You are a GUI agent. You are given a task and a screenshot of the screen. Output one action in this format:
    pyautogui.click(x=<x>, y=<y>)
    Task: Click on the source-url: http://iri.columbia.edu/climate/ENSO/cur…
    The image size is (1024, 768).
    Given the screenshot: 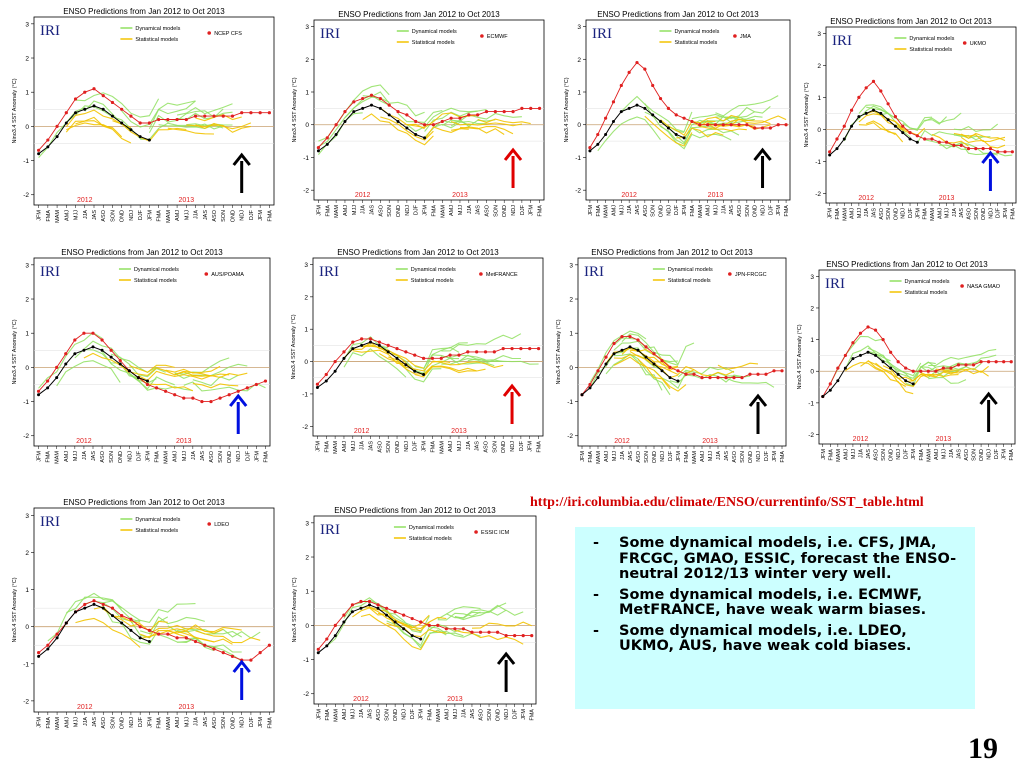 What is the action you would take?
    pyautogui.click(x=727, y=502)
    